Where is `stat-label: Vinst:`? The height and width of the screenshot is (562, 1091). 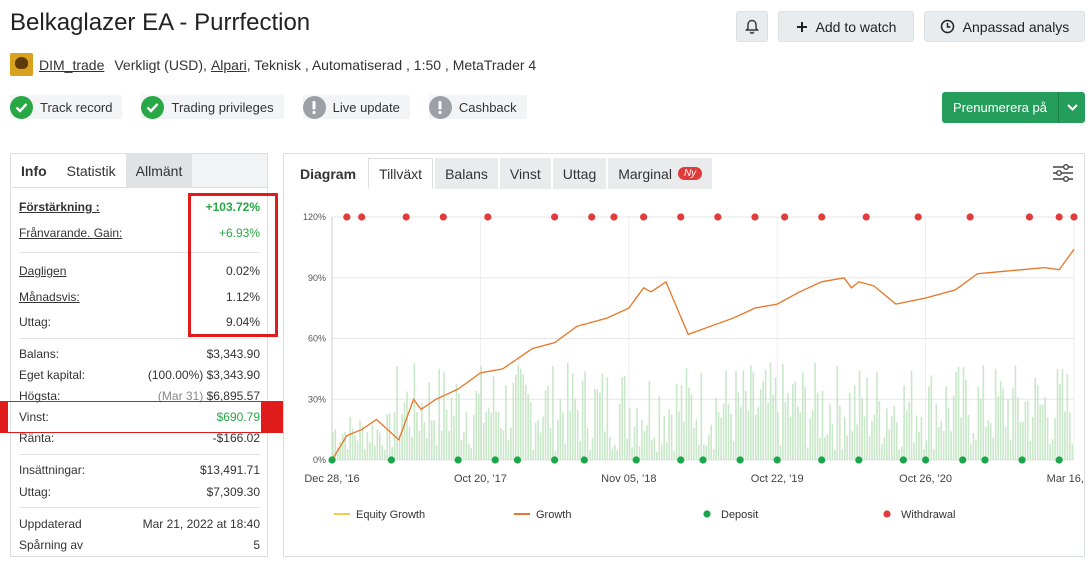
stat-label: Vinst: is located at coordinates (34, 417).